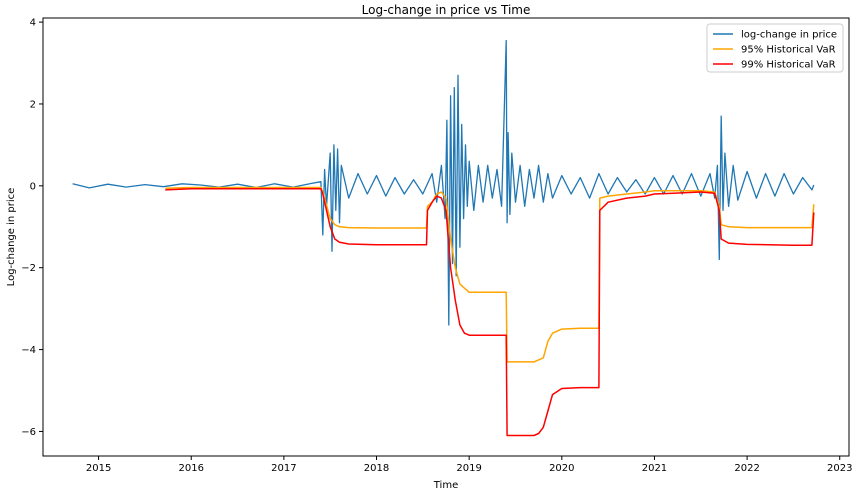 The width and height of the screenshot is (855, 496). Describe the element at coordinates (746, 468) in the screenshot. I see `x-tick-label: 2022` at that location.